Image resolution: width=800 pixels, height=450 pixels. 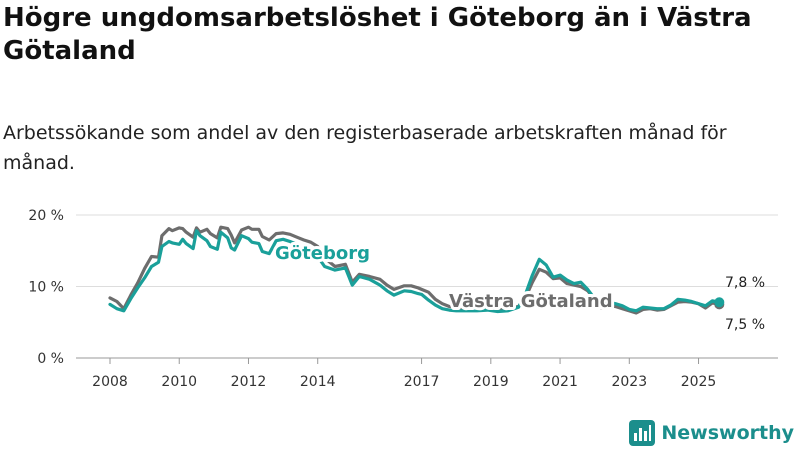 I want to click on x-tick-label: 2010, so click(x=179, y=382).